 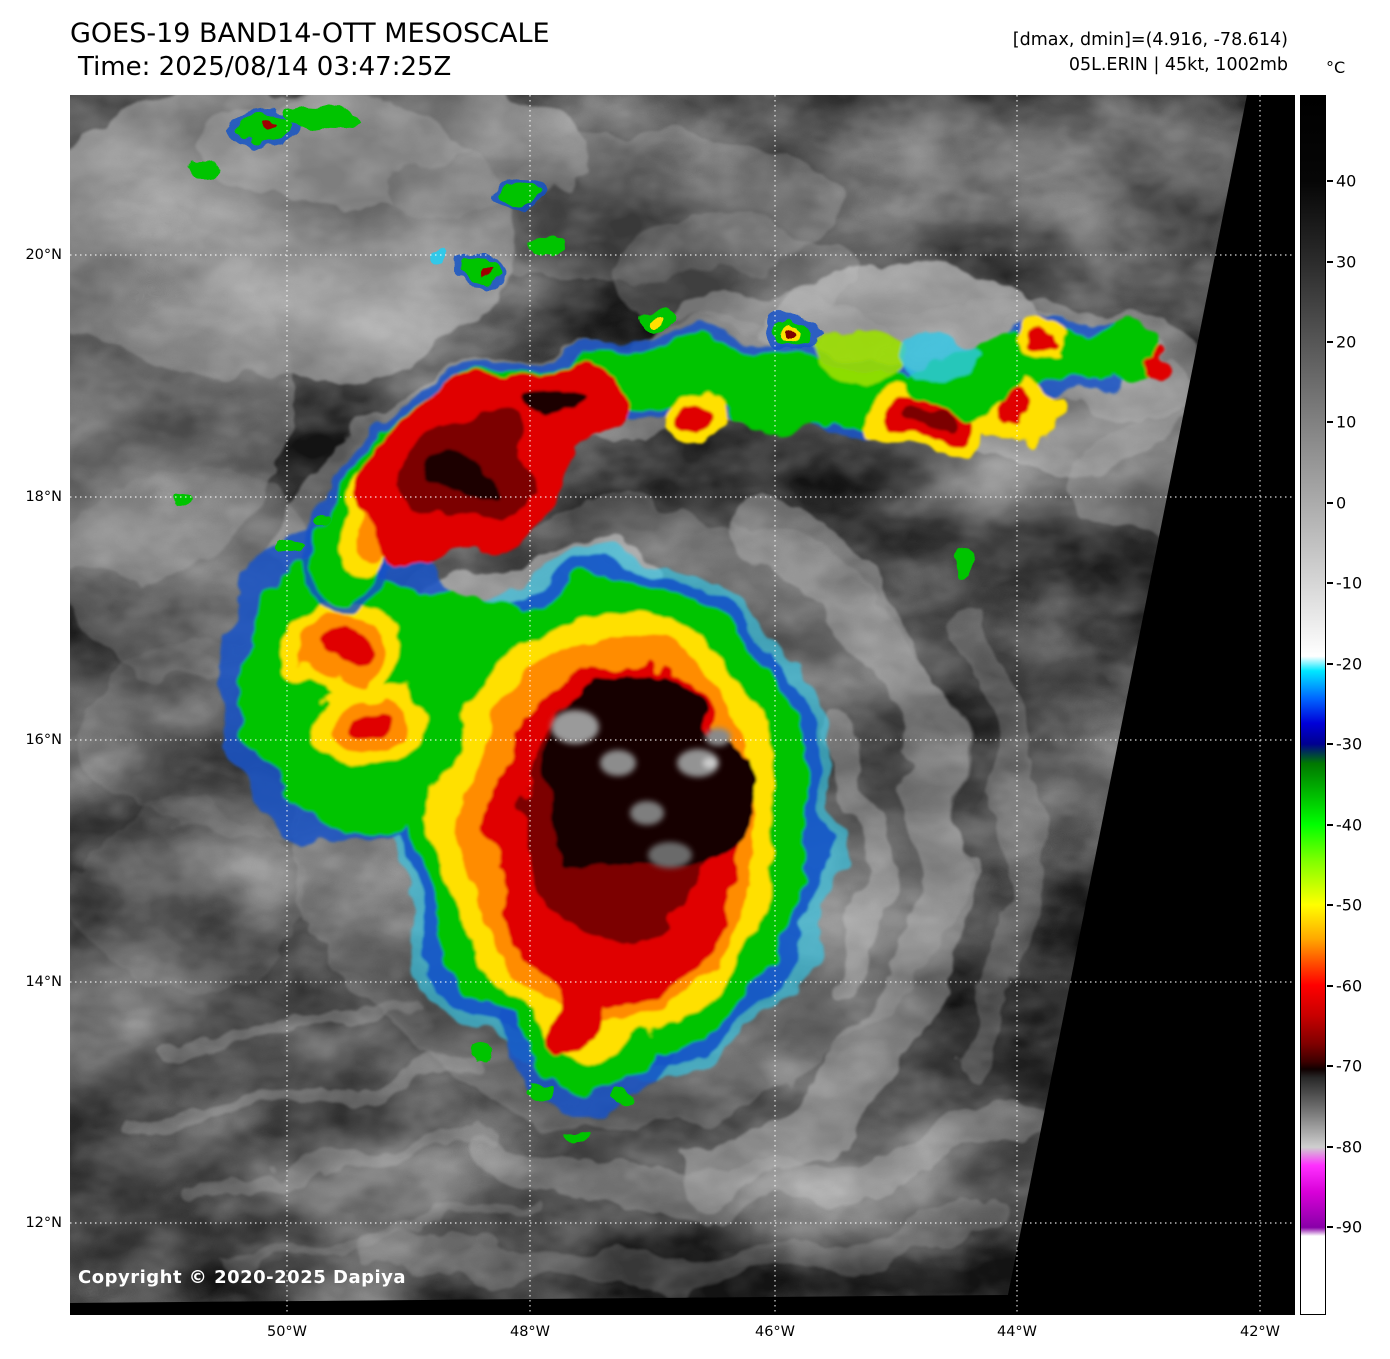 I want to click on lon-axis-label: 50°W, so click(x=287, y=1332).